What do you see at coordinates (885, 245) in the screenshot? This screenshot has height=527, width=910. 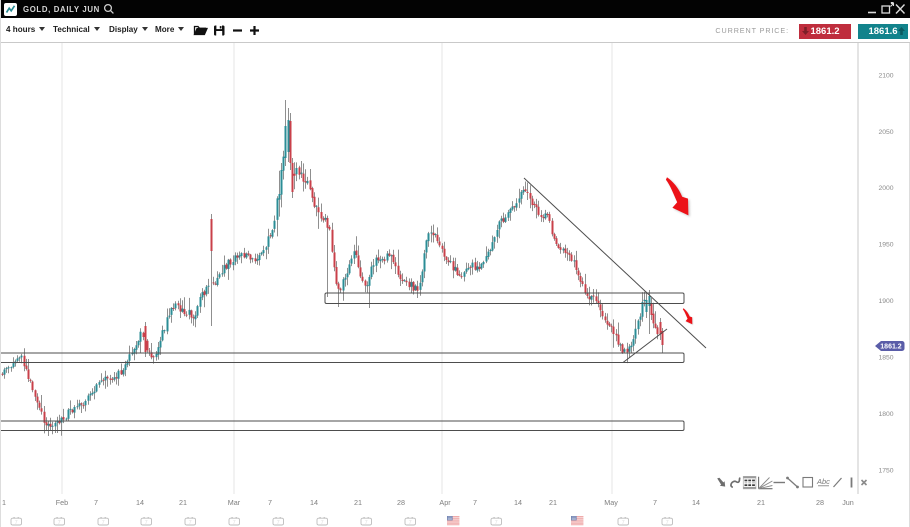 I see `svg-text: 1950` at bounding box center [885, 245].